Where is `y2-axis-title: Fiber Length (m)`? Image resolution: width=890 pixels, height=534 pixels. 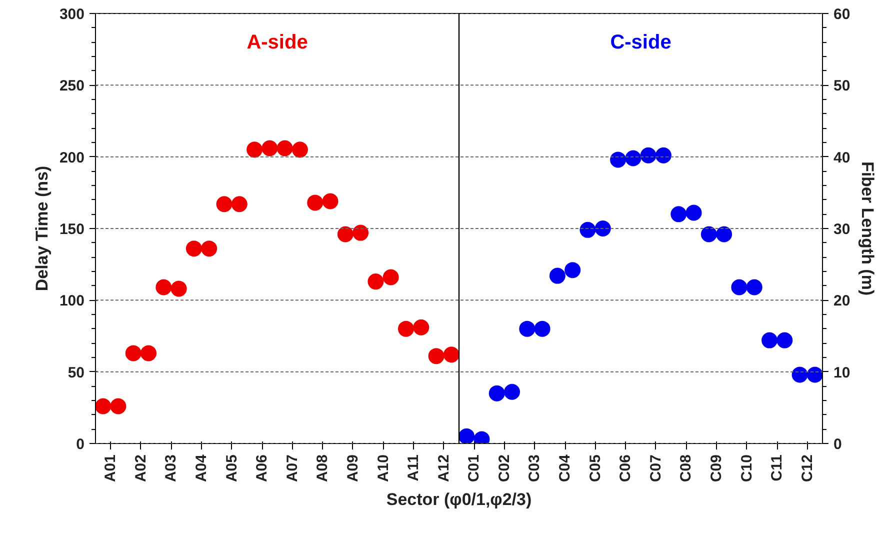 y2-axis-title: Fiber Length (m) is located at coordinates (868, 228).